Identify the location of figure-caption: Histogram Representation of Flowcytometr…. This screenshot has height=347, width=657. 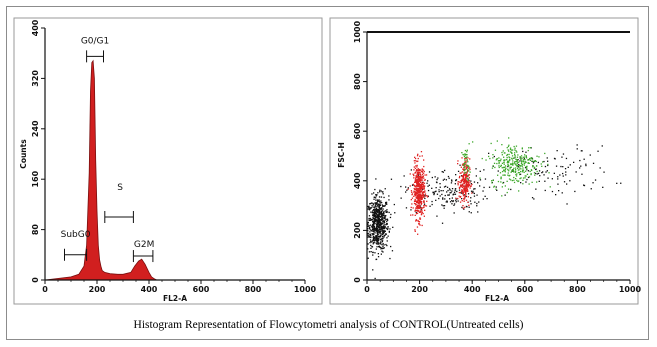
(328, 325).